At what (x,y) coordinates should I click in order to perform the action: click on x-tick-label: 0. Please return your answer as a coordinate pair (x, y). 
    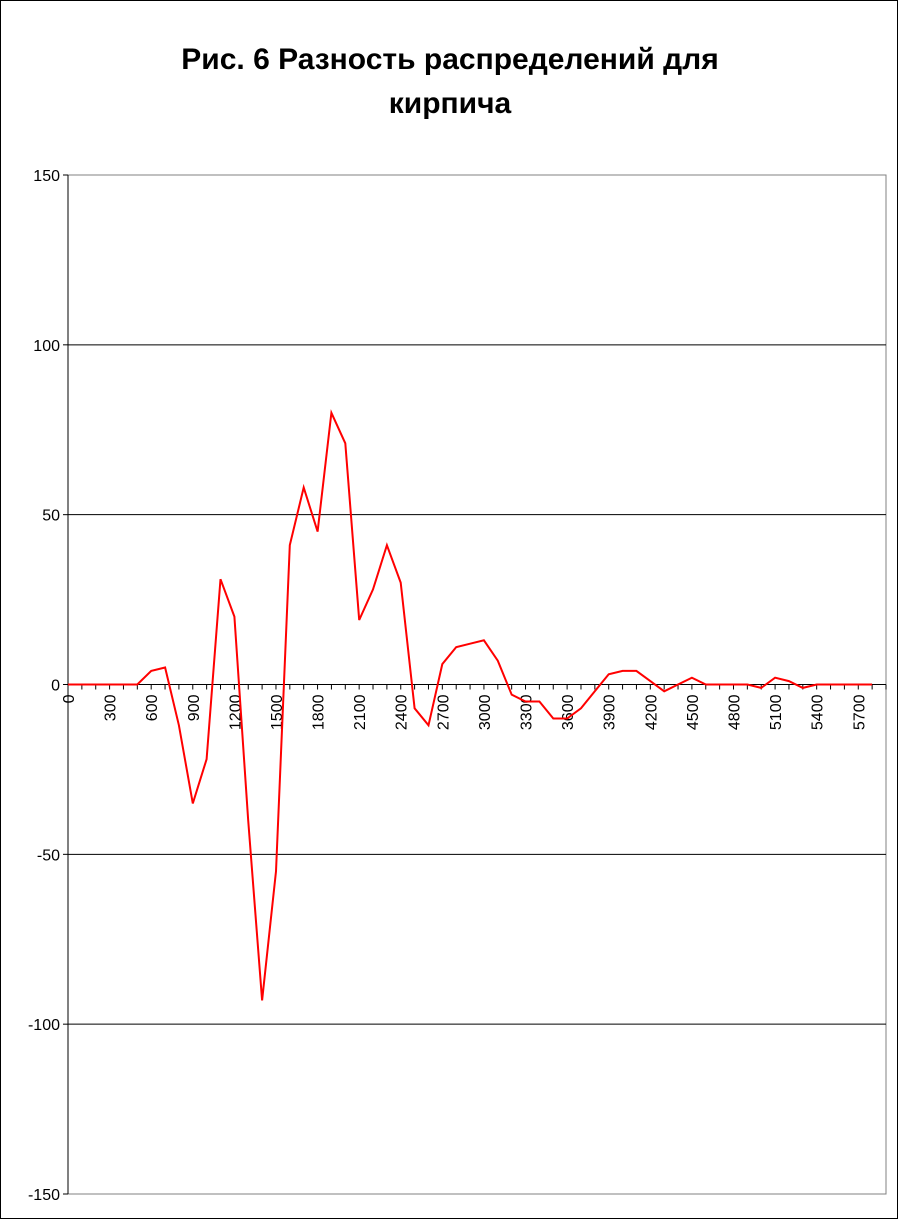
    Looking at the image, I should click on (69, 698).